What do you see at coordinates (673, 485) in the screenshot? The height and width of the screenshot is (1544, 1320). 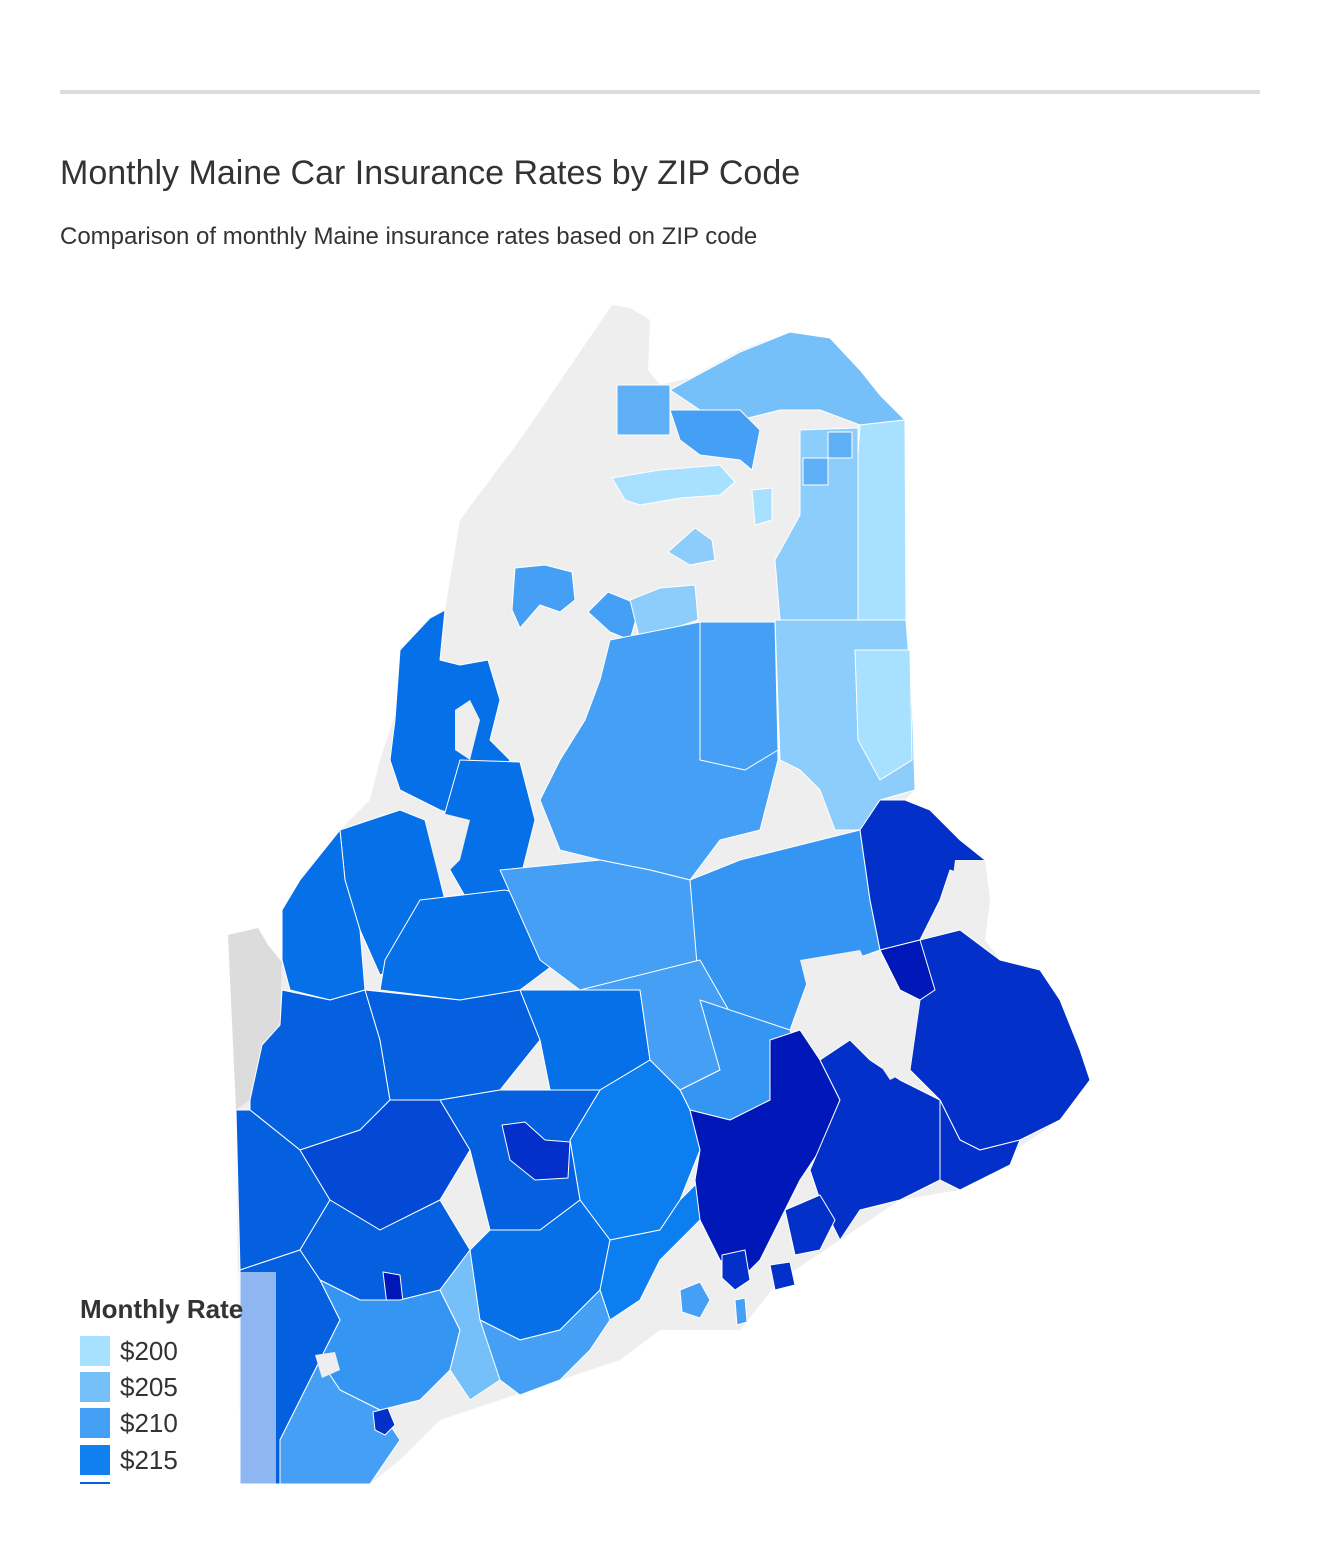 I see `region-fish-river-lakes` at bounding box center [673, 485].